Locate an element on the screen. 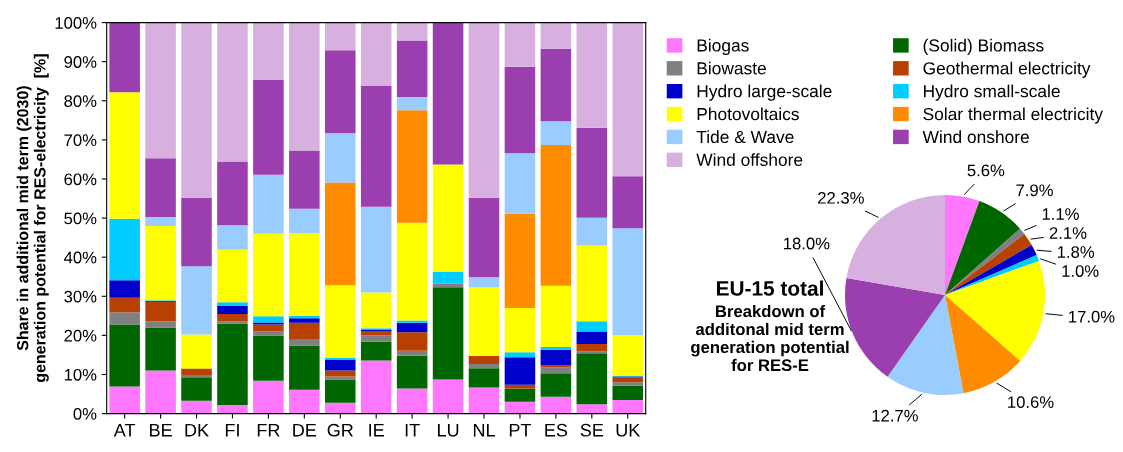  x-tick-label: IT is located at coordinates (412, 430).